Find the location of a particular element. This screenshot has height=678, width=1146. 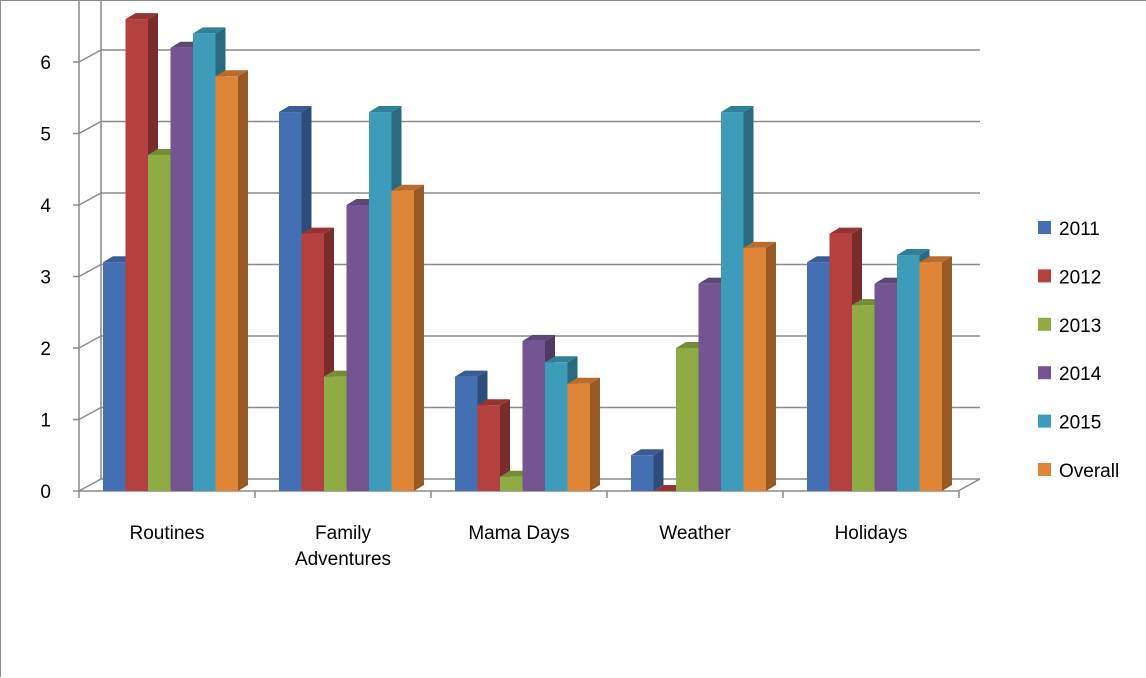

x-tick-label: Routines is located at coordinates (167, 533).